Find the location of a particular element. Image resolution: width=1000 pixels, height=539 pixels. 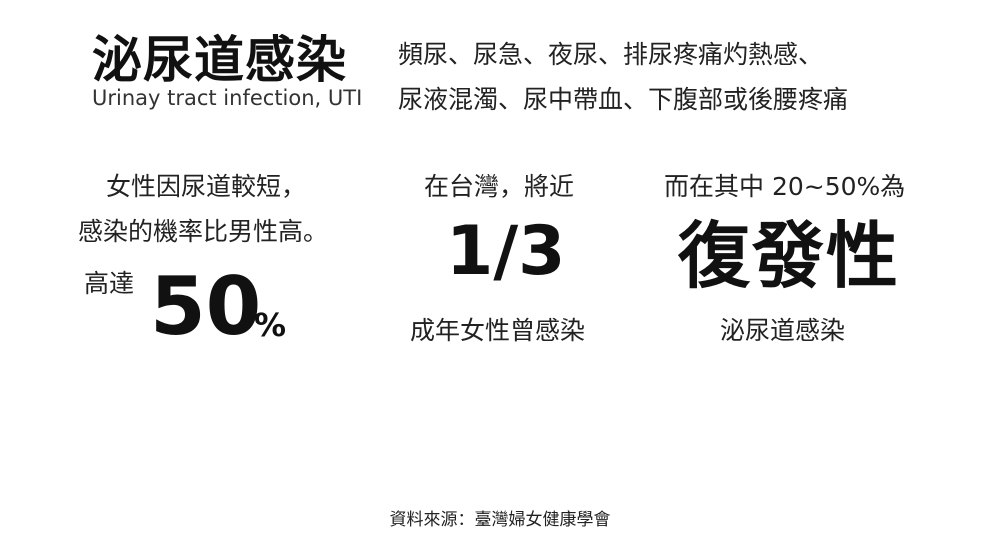

recurrent-stat-value: 復發性 is located at coordinates (789, 256).